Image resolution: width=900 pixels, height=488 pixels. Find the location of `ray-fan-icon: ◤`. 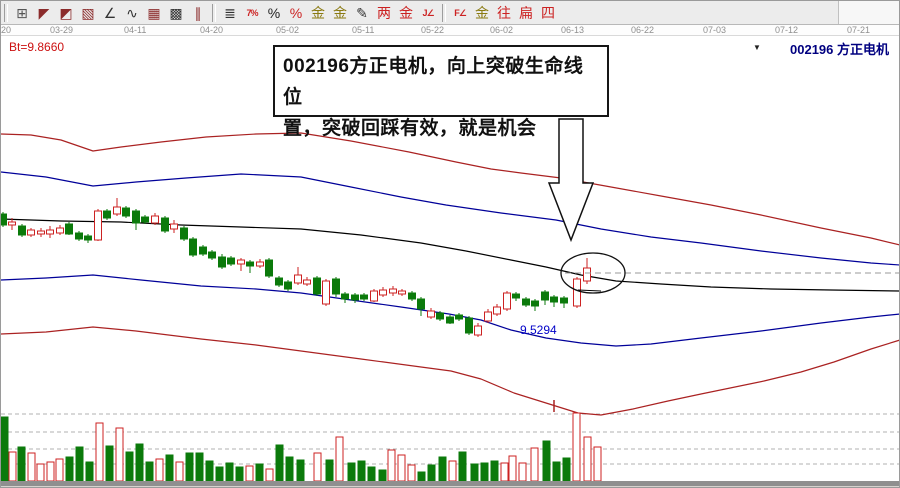

ray-fan-icon: ◤ is located at coordinates (44, 12).